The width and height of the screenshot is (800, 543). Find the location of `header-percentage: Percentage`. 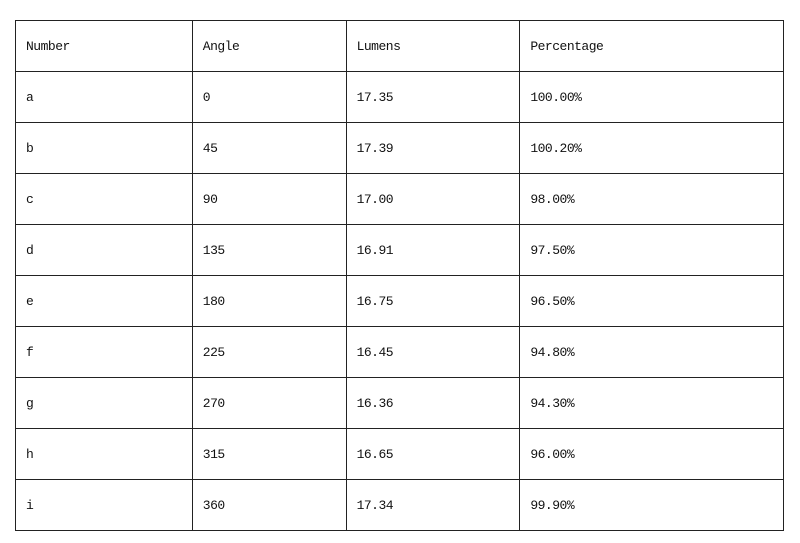

header-percentage: Percentage is located at coordinates (651, 46).